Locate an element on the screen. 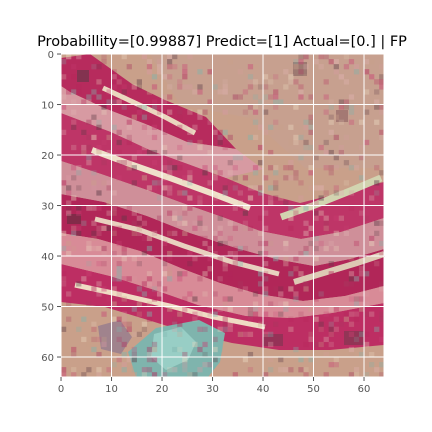  x-tick-label: 30 is located at coordinates (212, 389).